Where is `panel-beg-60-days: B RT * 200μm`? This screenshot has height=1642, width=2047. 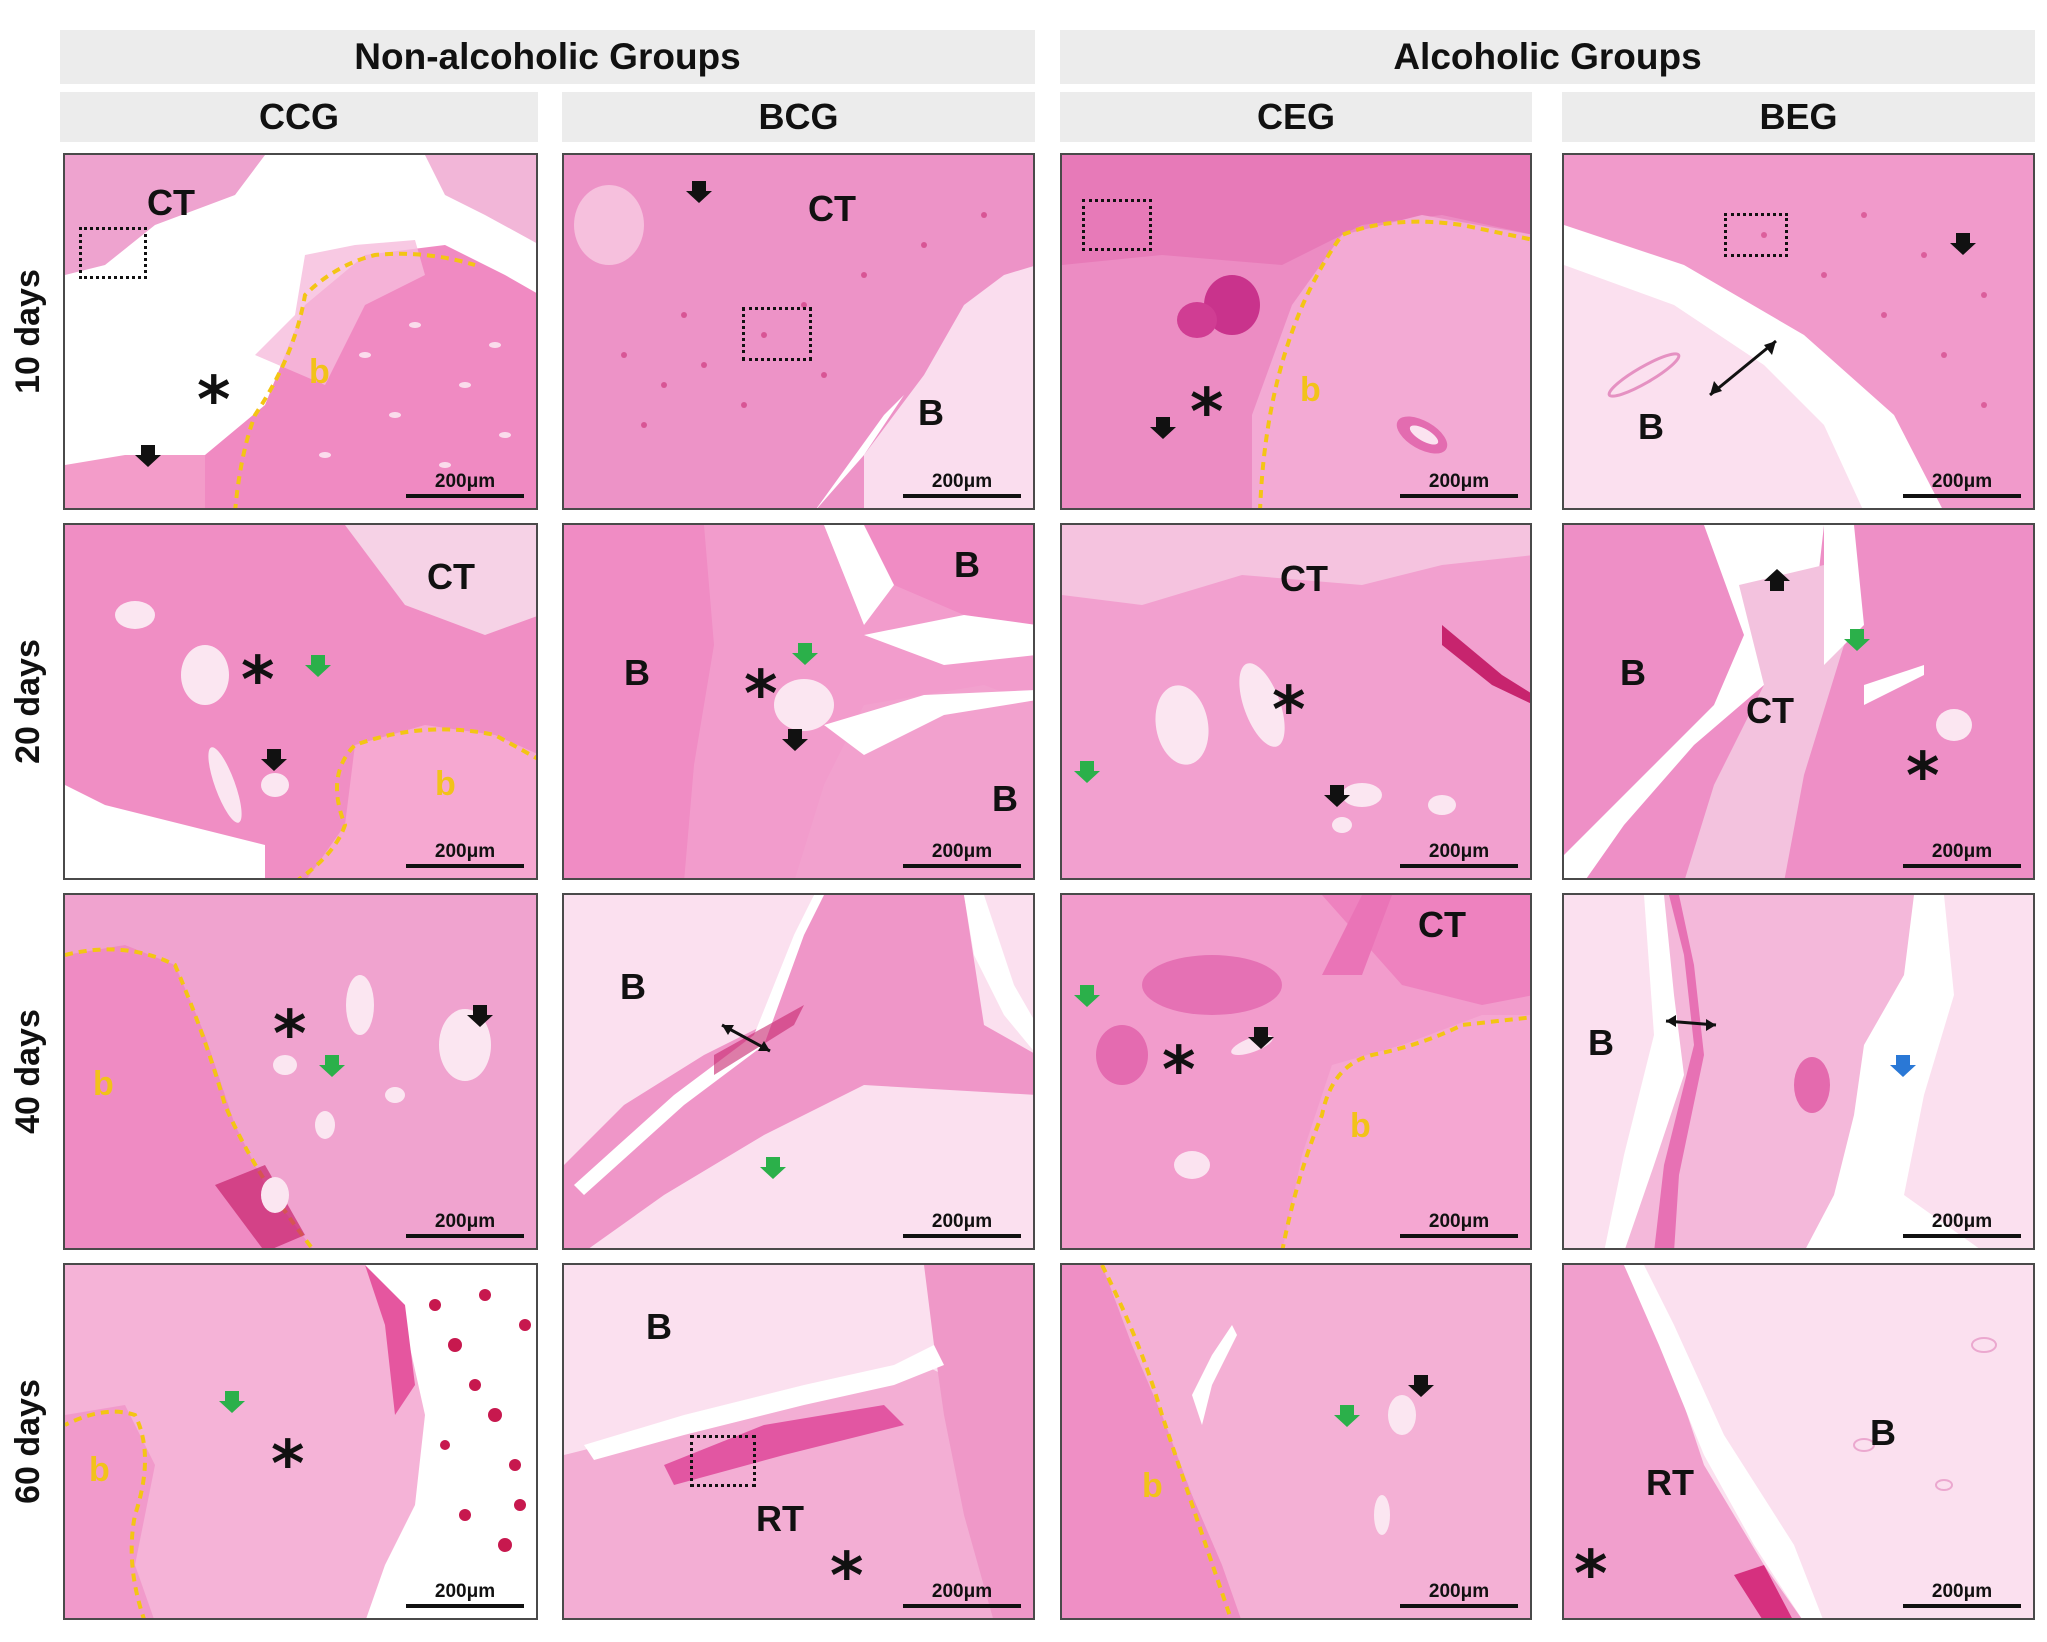 panel-beg-60-days: B RT * 200μm is located at coordinates (1798, 1441).